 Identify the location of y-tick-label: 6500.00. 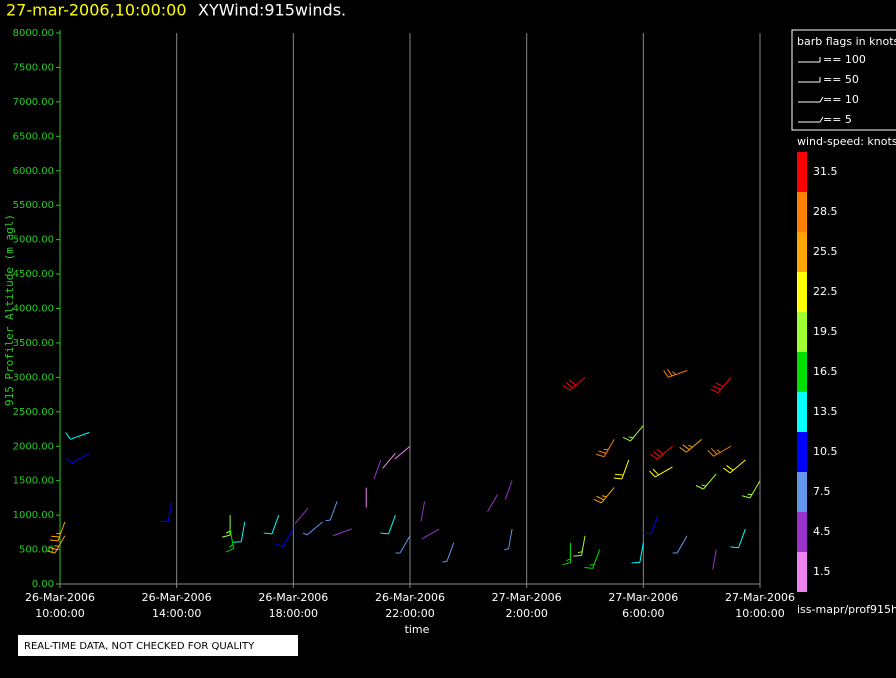
(33, 136).